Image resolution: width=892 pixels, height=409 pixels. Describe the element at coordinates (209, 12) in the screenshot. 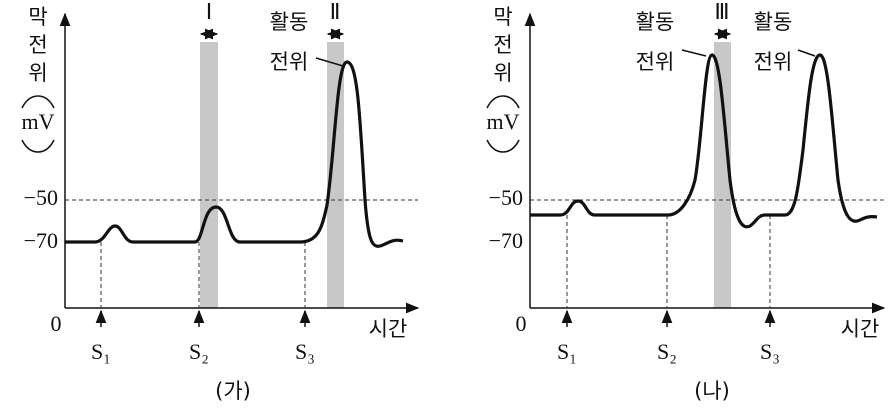

I see `marker-label: Ⅰ` at that location.